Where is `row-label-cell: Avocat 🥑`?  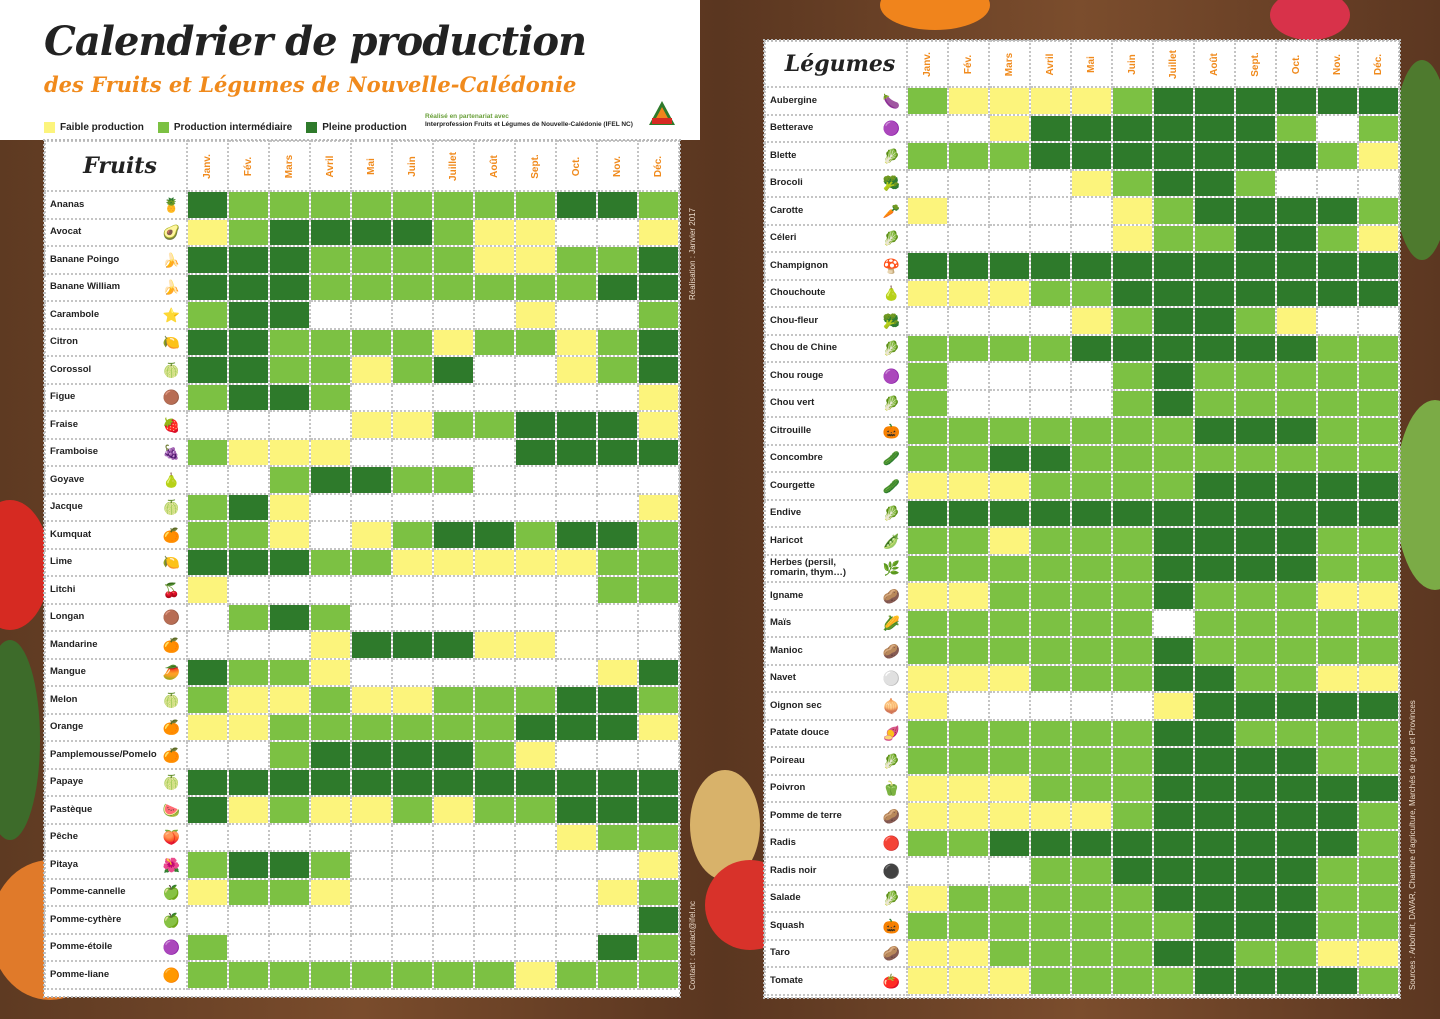 row-label-cell: Avocat 🥑 is located at coordinates (116, 232).